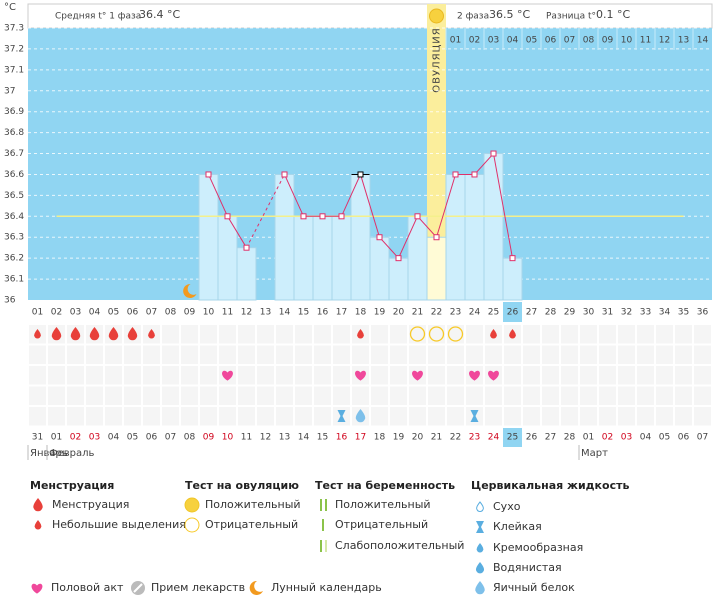 Image resolution: width=720 pixels, height=595 pixels. Describe the element at coordinates (417, 334) in the screenshot. I see `ovulation-test-mark` at that location.